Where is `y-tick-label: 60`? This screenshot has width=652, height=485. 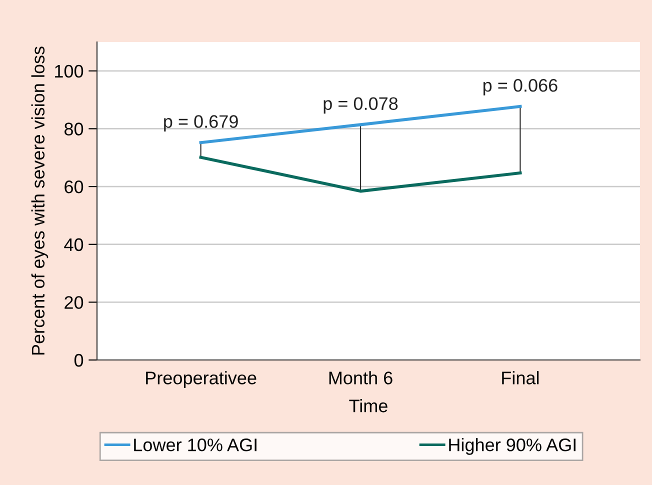
y-tick-label: 60 is located at coordinates (74, 187).